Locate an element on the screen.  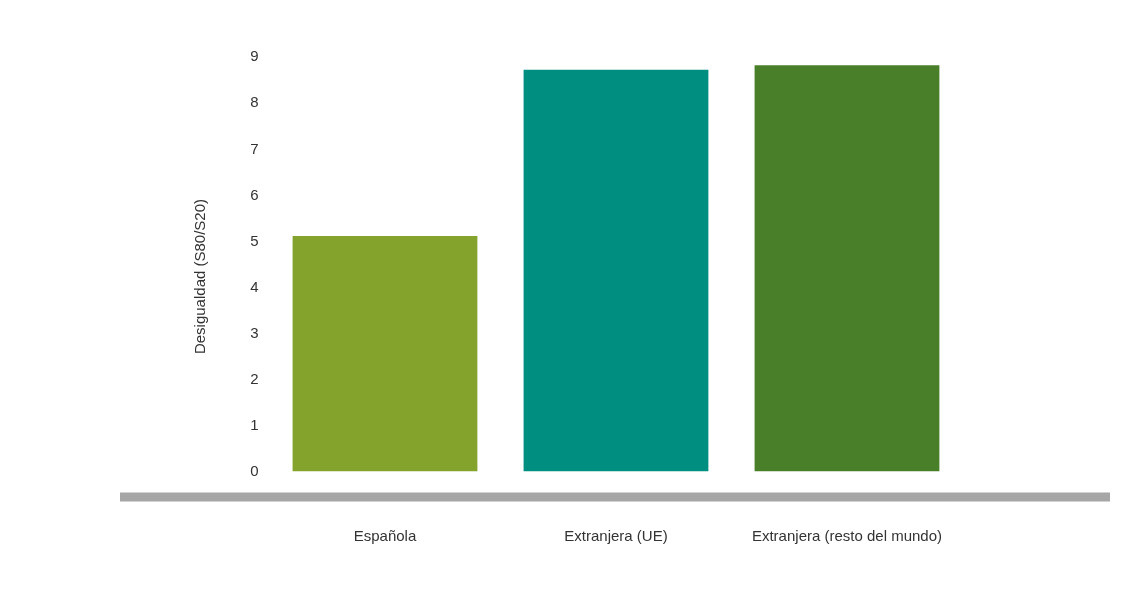
y-tick-label: 2 is located at coordinates (254, 379).